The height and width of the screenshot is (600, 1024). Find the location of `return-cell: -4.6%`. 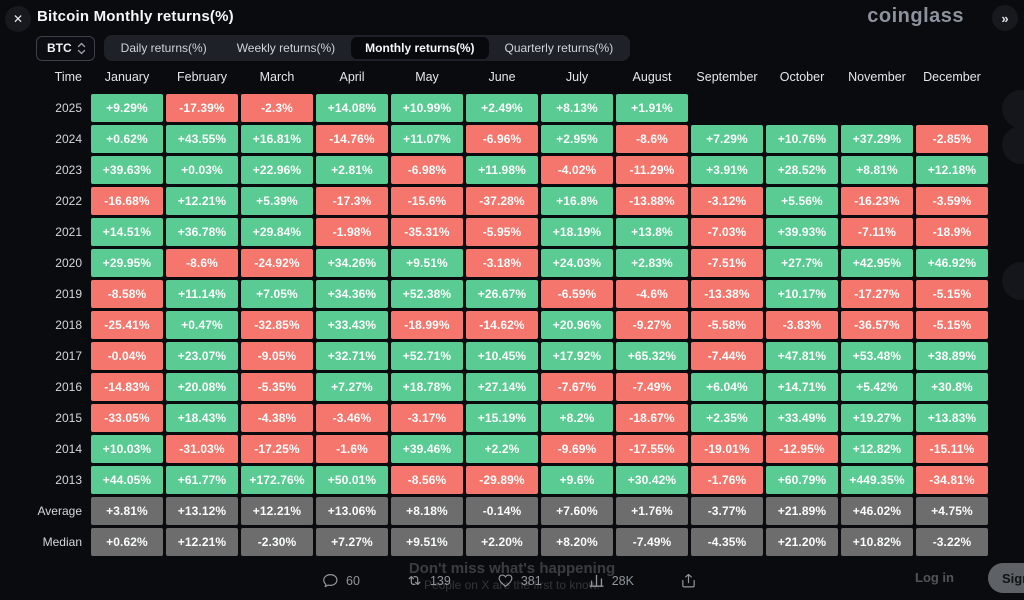

return-cell: -4.6% is located at coordinates (652, 294).